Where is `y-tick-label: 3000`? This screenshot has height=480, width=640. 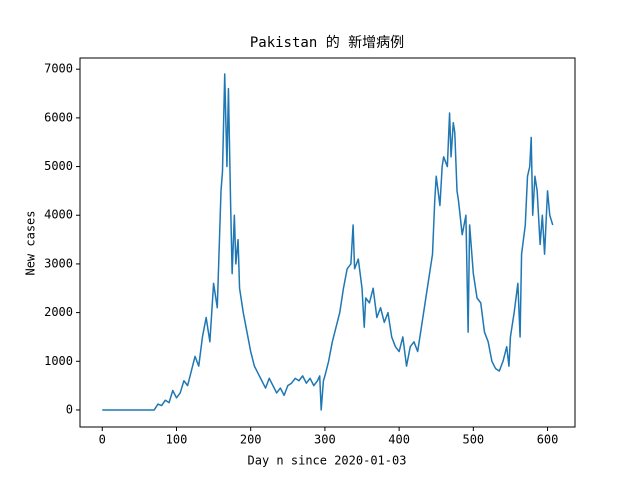
y-tick-label: 3000 is located at coordinates (58, 263).